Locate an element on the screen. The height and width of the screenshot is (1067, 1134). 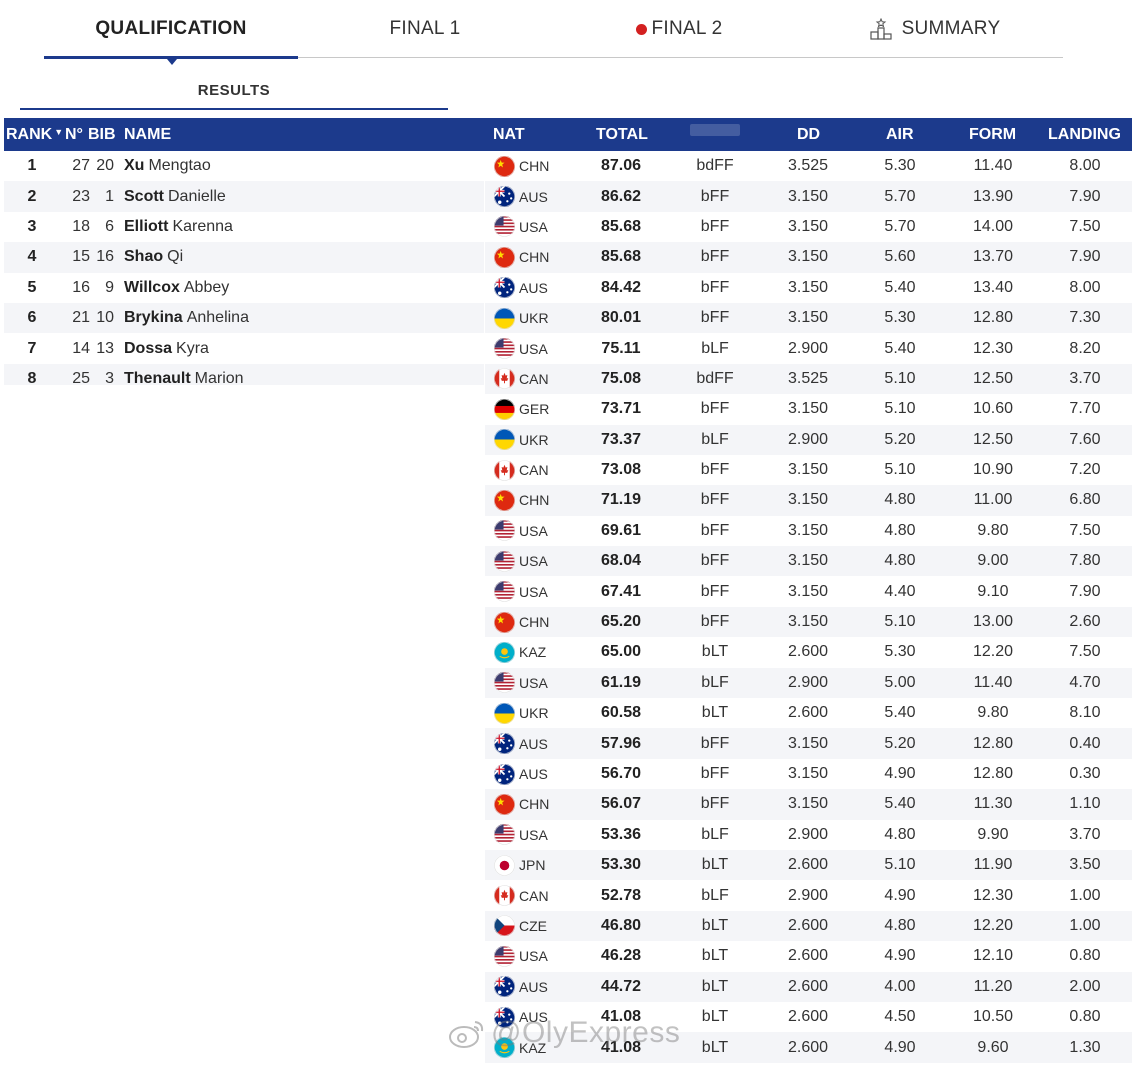
score-row: AUS 44.72 bLT 2.600 4.00 11.20 2.00 is located at coordinates (808, 986).